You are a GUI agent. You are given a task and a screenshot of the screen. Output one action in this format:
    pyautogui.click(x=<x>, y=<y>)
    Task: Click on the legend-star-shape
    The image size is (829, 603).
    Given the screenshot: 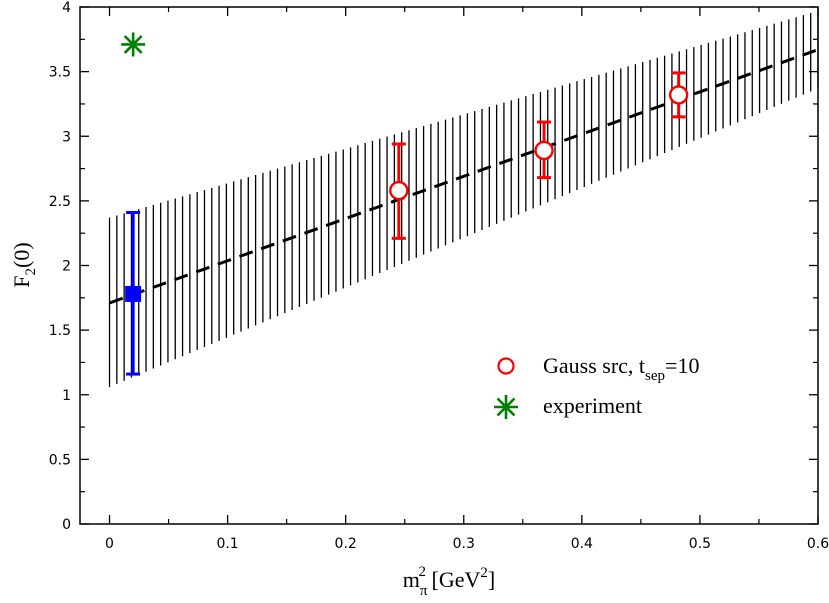 What is the action you would take?
    pyautogui.click(x=506, y=407)
    